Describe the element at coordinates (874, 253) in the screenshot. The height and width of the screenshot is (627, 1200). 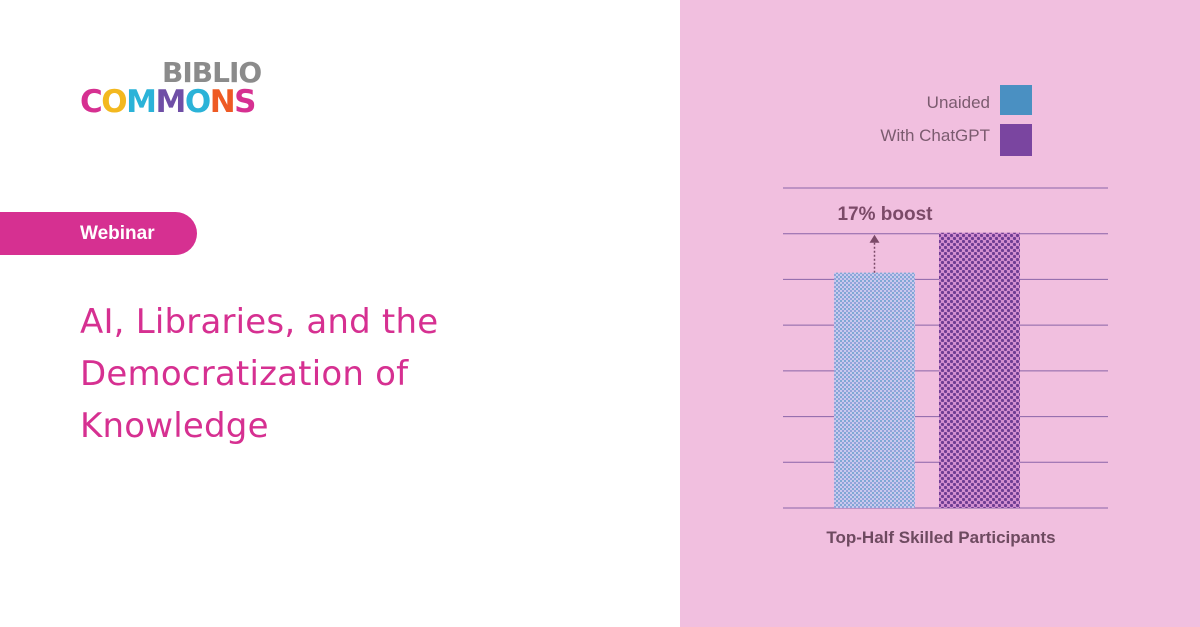
I see `chart-annotation` at that location.